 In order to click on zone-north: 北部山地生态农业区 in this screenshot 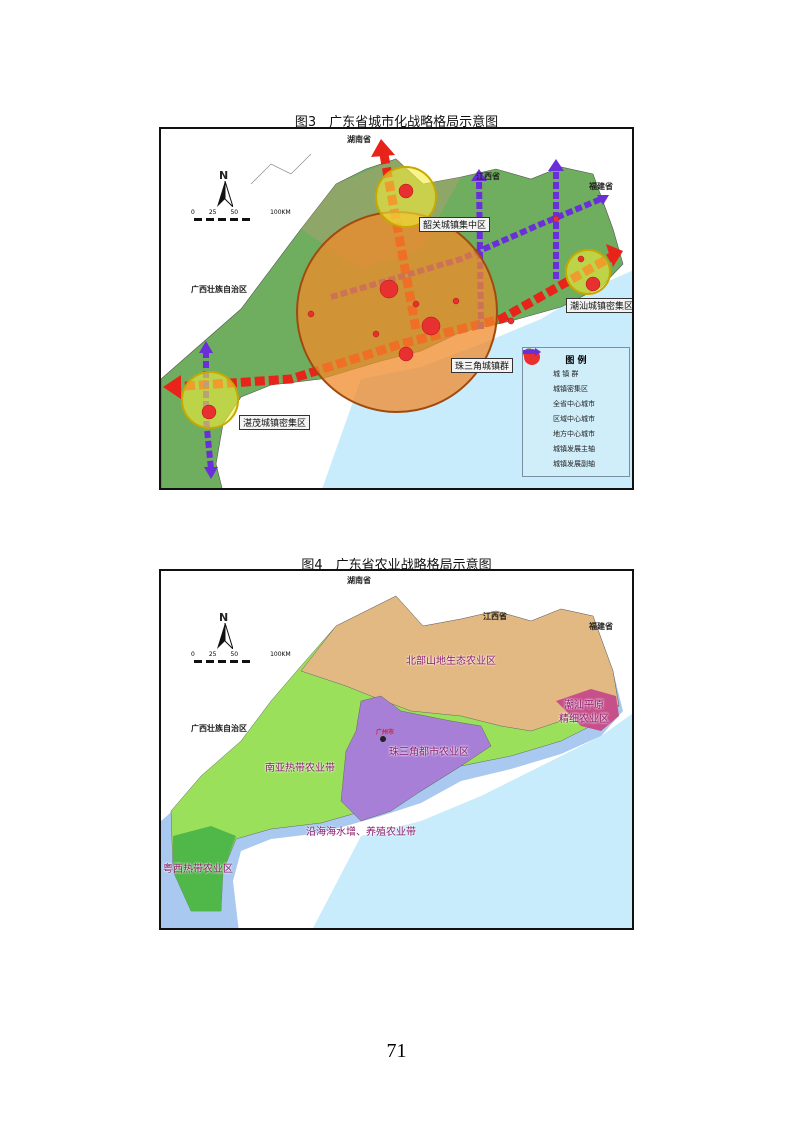, I will do `click(451, 661)`.